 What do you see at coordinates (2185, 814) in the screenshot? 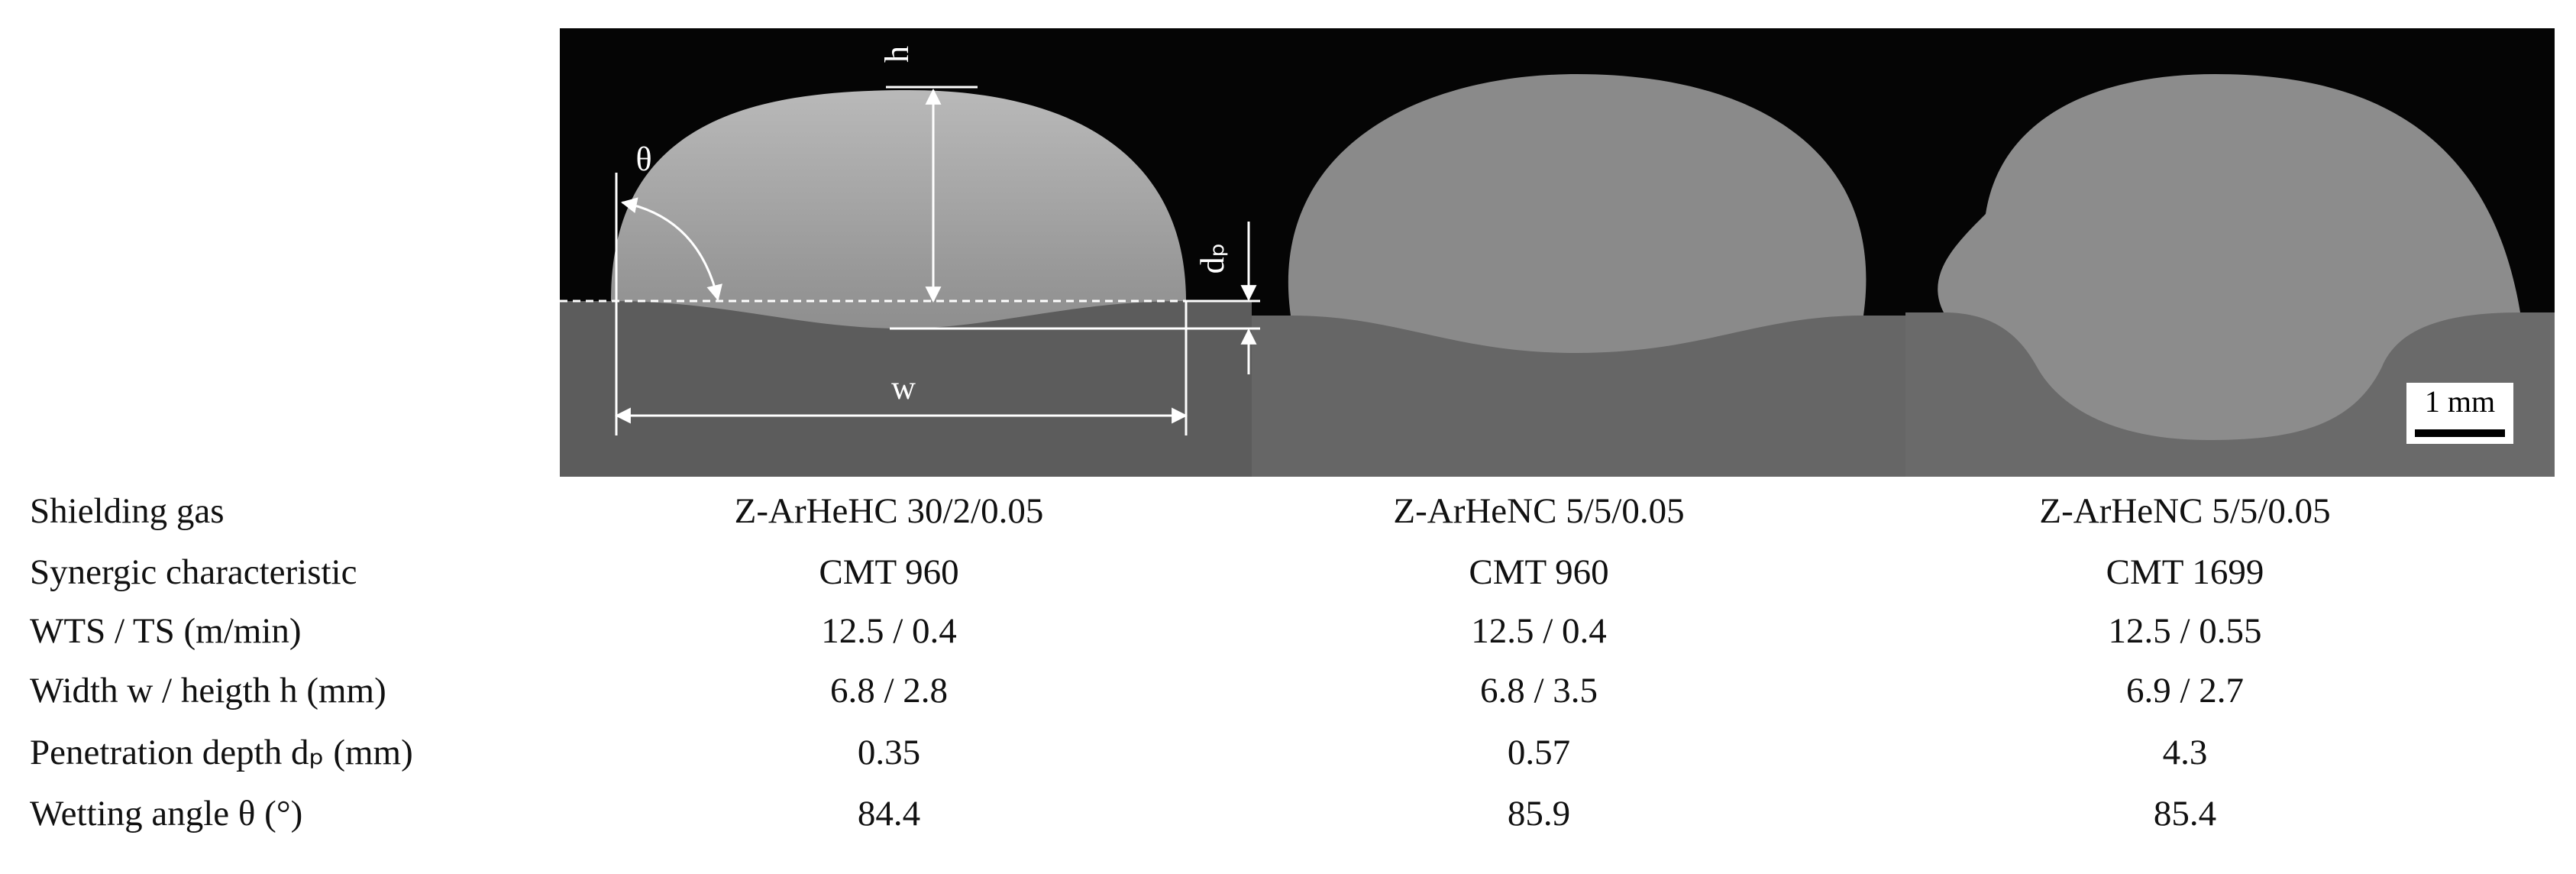
I see `cell: 85.4` at bounding box center [2185, 814].